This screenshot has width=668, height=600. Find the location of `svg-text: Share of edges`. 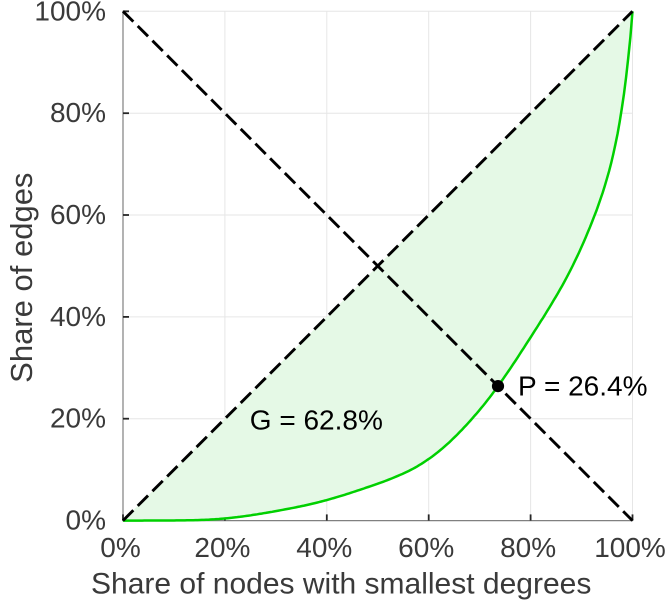

svg-text: Share of edges is located at coordinates (21, 278).